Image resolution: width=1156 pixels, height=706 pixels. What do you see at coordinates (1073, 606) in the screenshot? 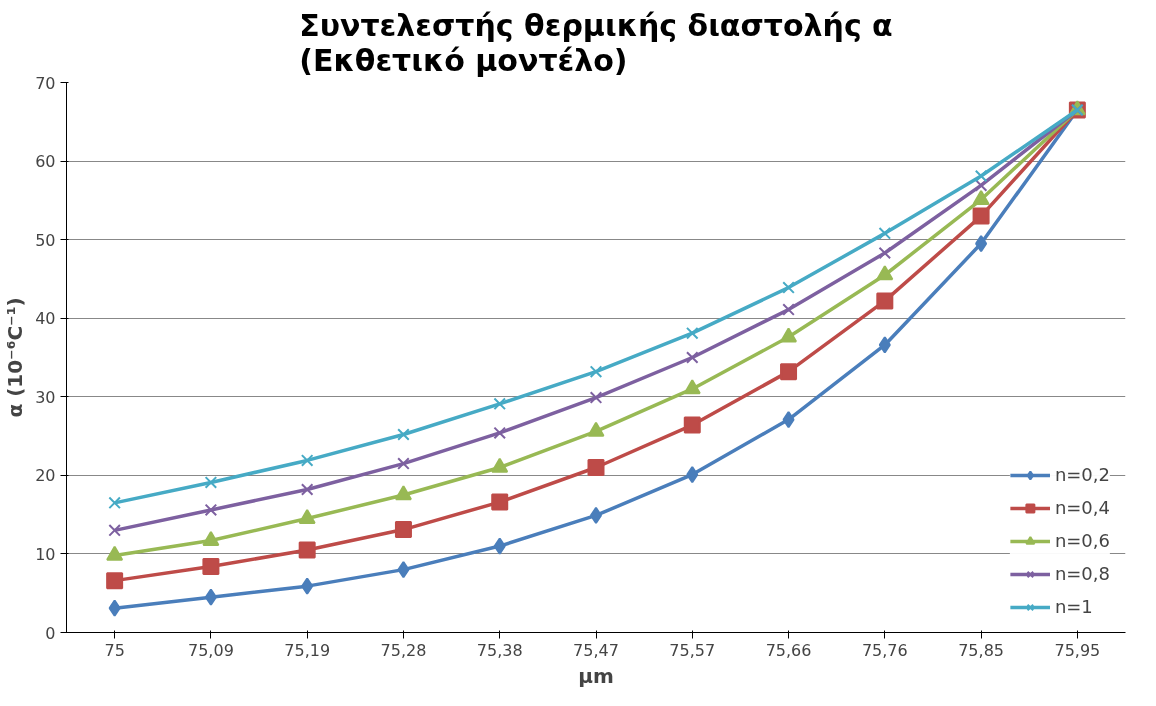
I see `legend-label: n=1` at bounding box center [1073, 606].